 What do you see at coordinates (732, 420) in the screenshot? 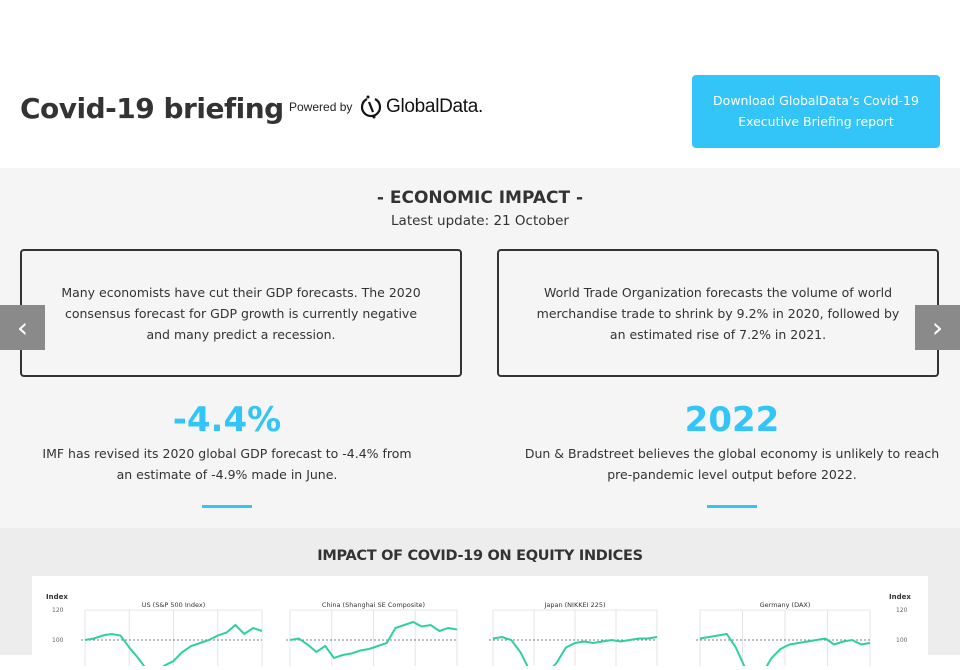
I see `stat-value: 2022` at bounding box center [732, 420].